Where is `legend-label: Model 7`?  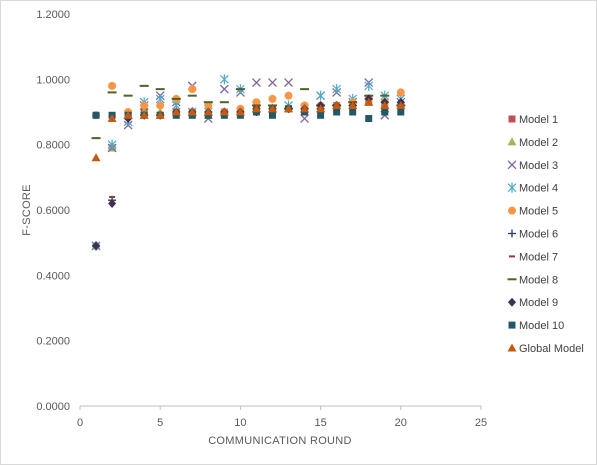 legend-label: Model 7 is located at coordinates (538, 257).